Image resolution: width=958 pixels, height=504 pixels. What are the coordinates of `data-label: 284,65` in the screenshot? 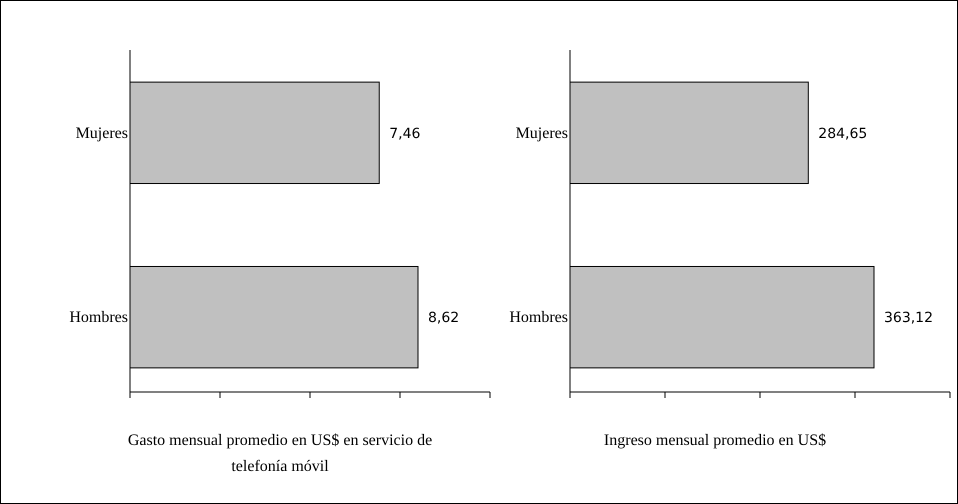 It's located at (843, 134).